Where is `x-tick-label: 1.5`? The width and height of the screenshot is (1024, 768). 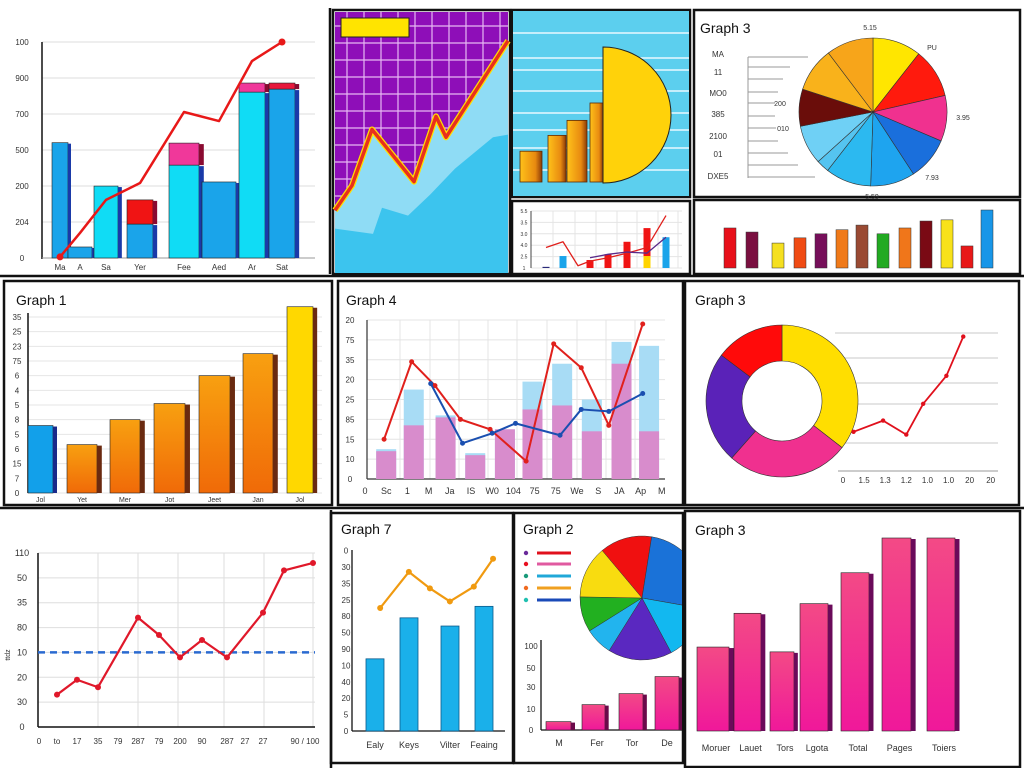 x-tick-label: 1.5 is located at coordinates (865, 480).